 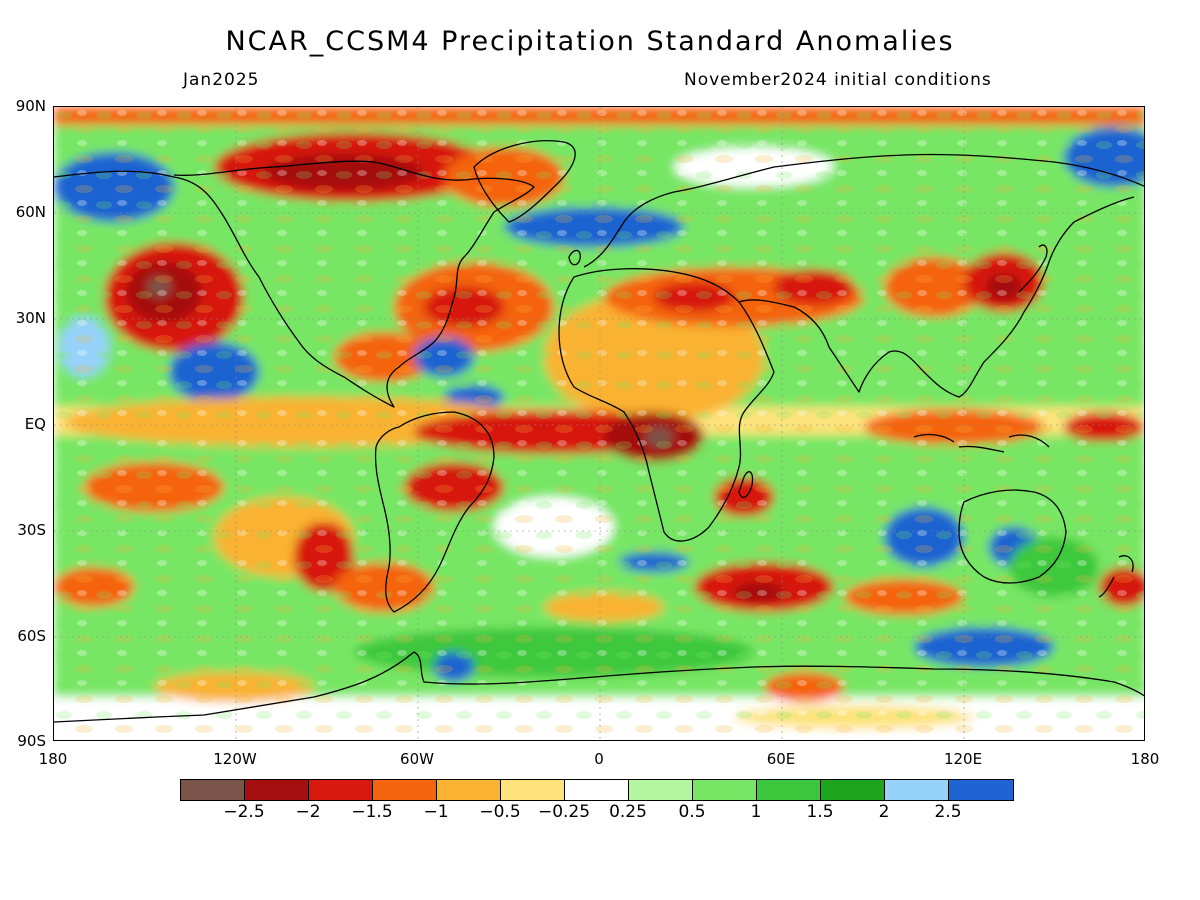 What do you see at coordinates (417, 759) in the screenshot?
I see `lon-label-60w: 60W` at bounding box center [417, 759].